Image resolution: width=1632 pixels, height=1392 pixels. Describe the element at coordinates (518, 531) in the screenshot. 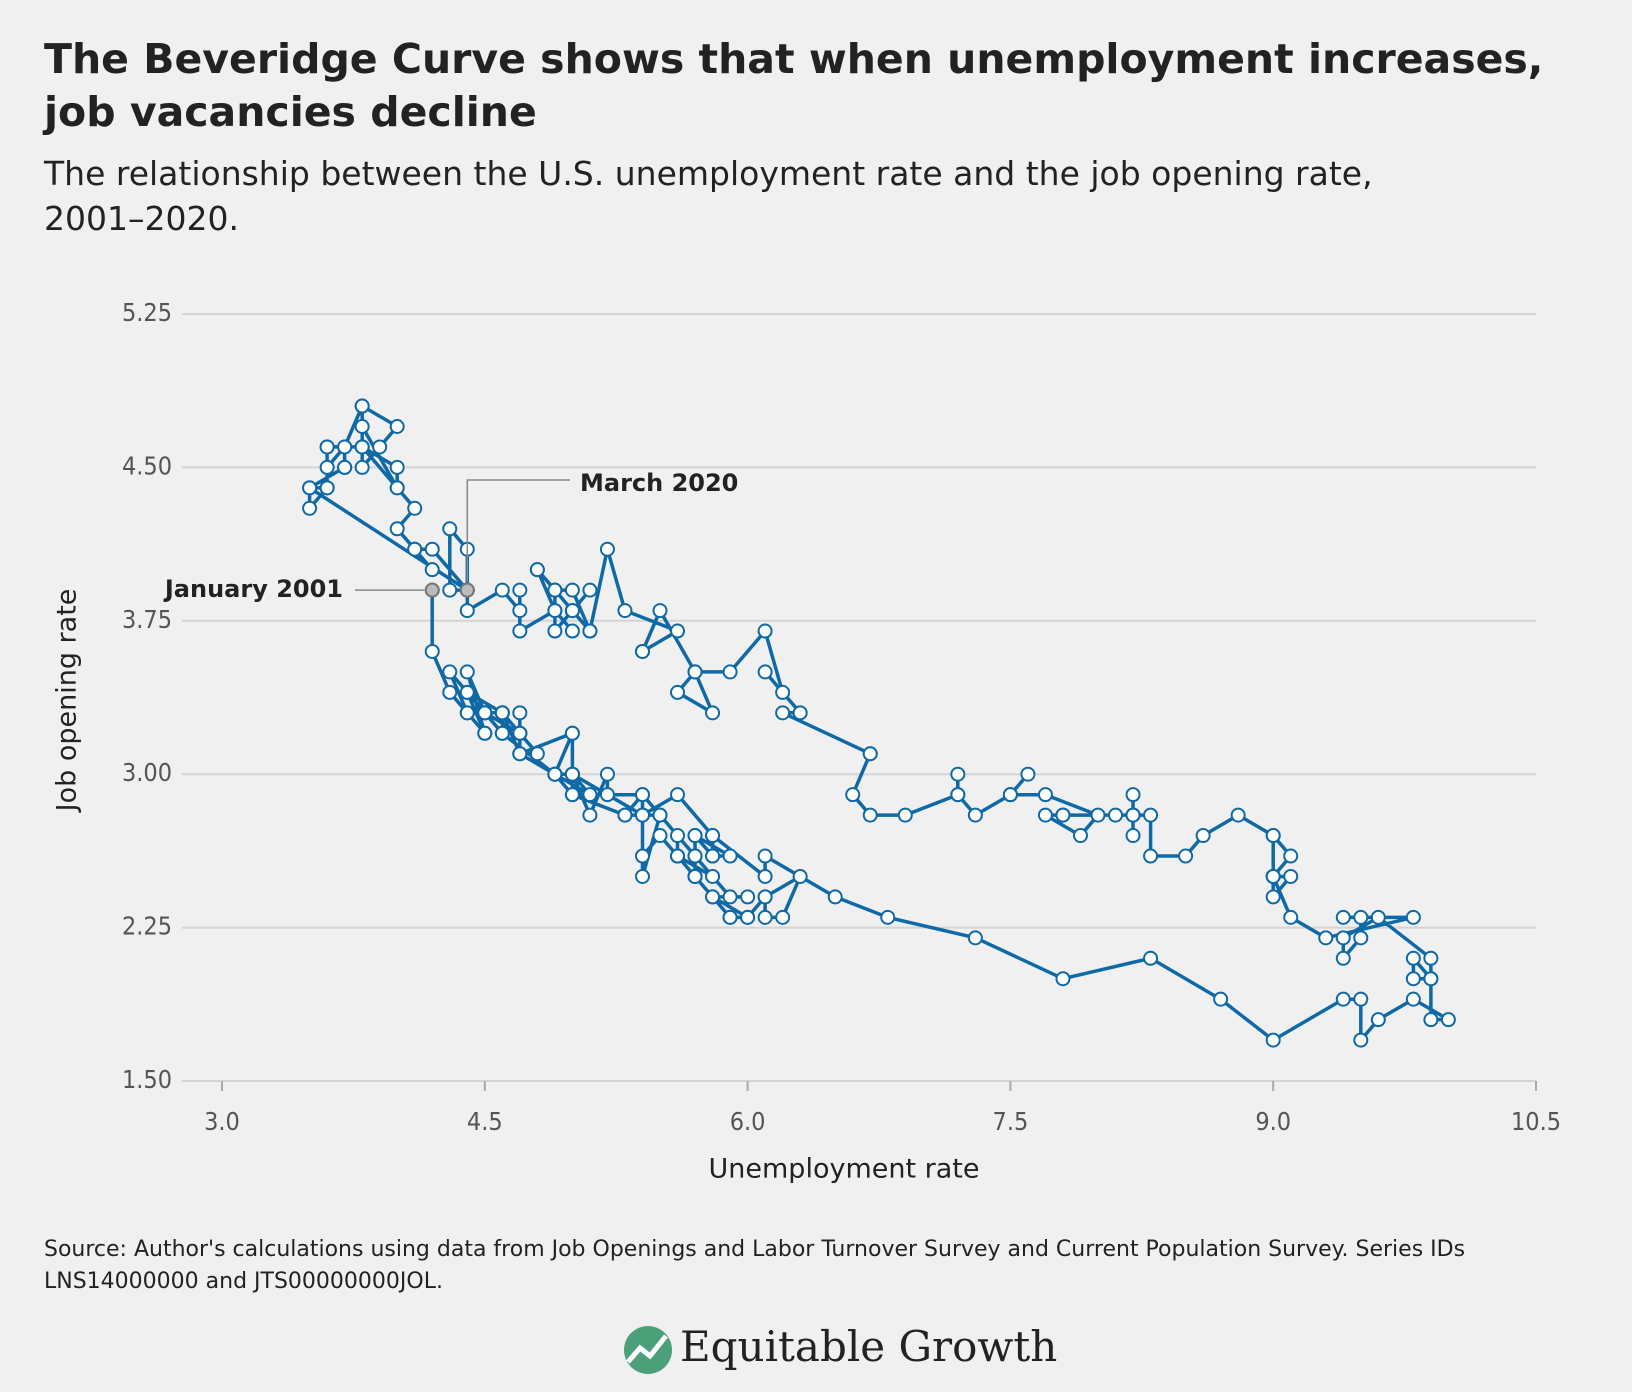

I see `annotation-leader` at that location.